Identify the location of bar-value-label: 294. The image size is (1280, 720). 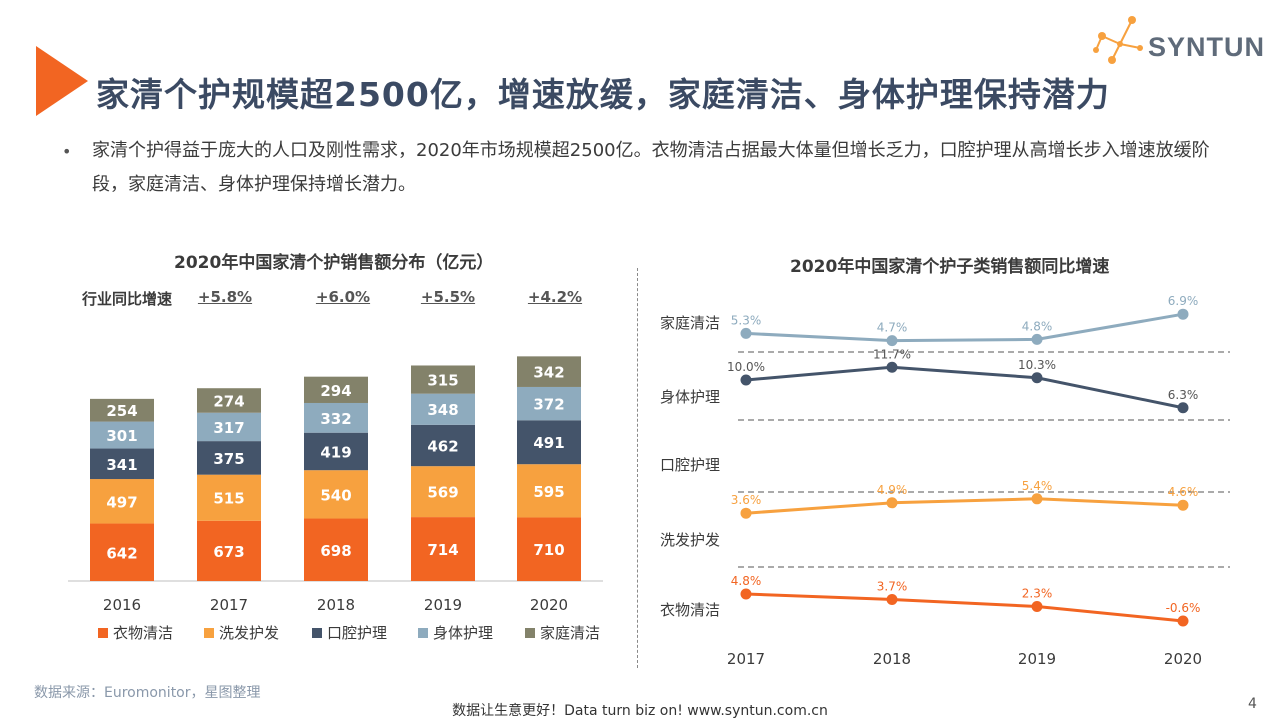
(335, 391).